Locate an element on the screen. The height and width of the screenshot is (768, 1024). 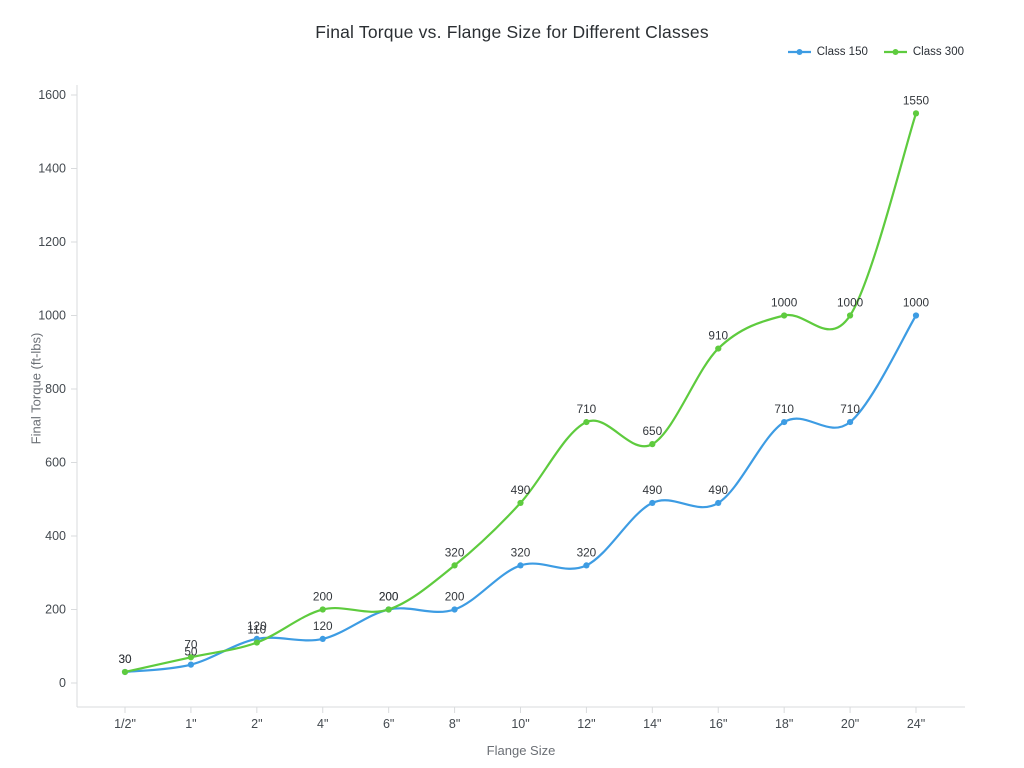
y-tick-label: 1400 is located at coordinates (52, 169).